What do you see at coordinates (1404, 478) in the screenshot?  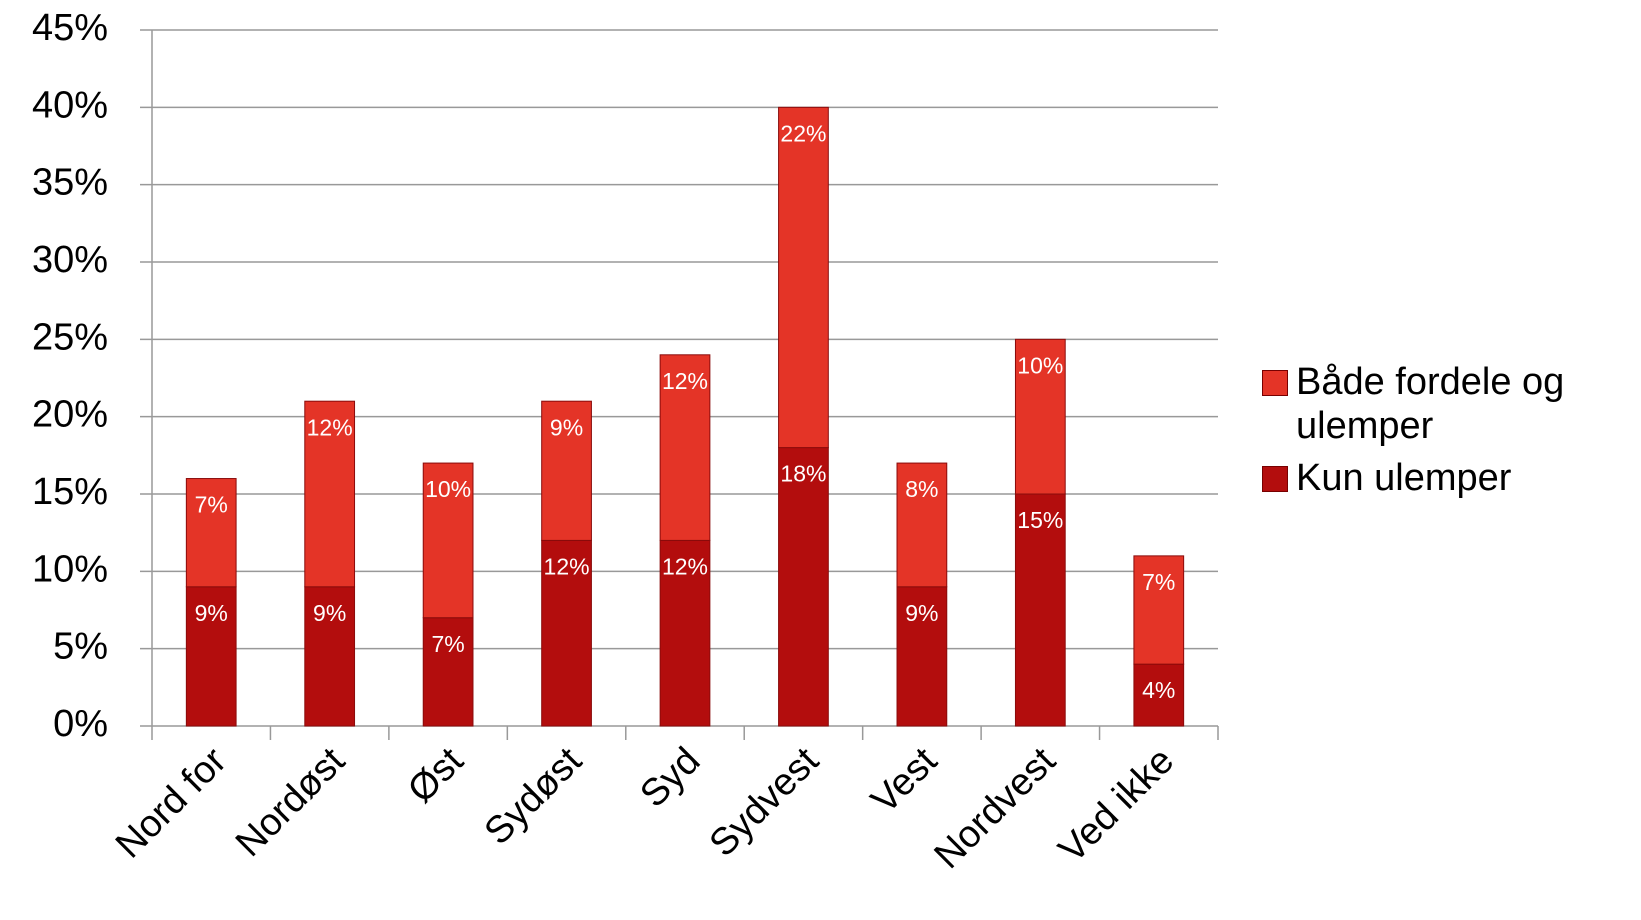 I see `legend-label: Kun ulemper` at bounding box center [1404, 478].